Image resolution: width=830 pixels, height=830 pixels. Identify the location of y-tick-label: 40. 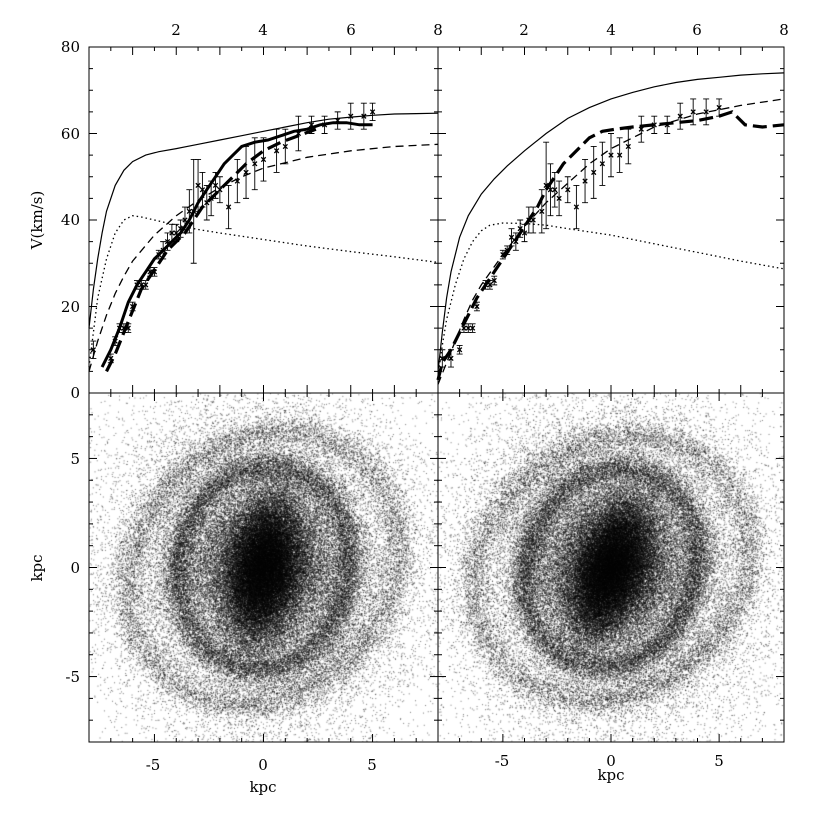
(70, 220).